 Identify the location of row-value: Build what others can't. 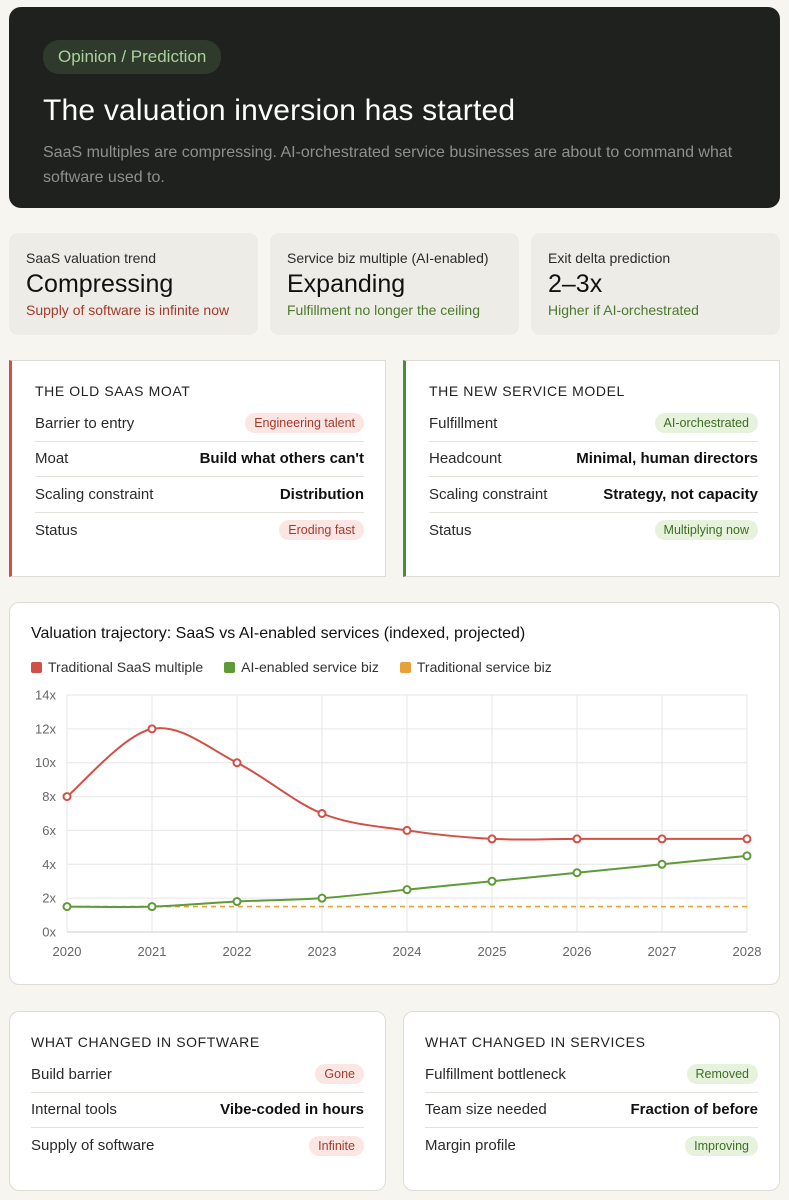
(281, 459).